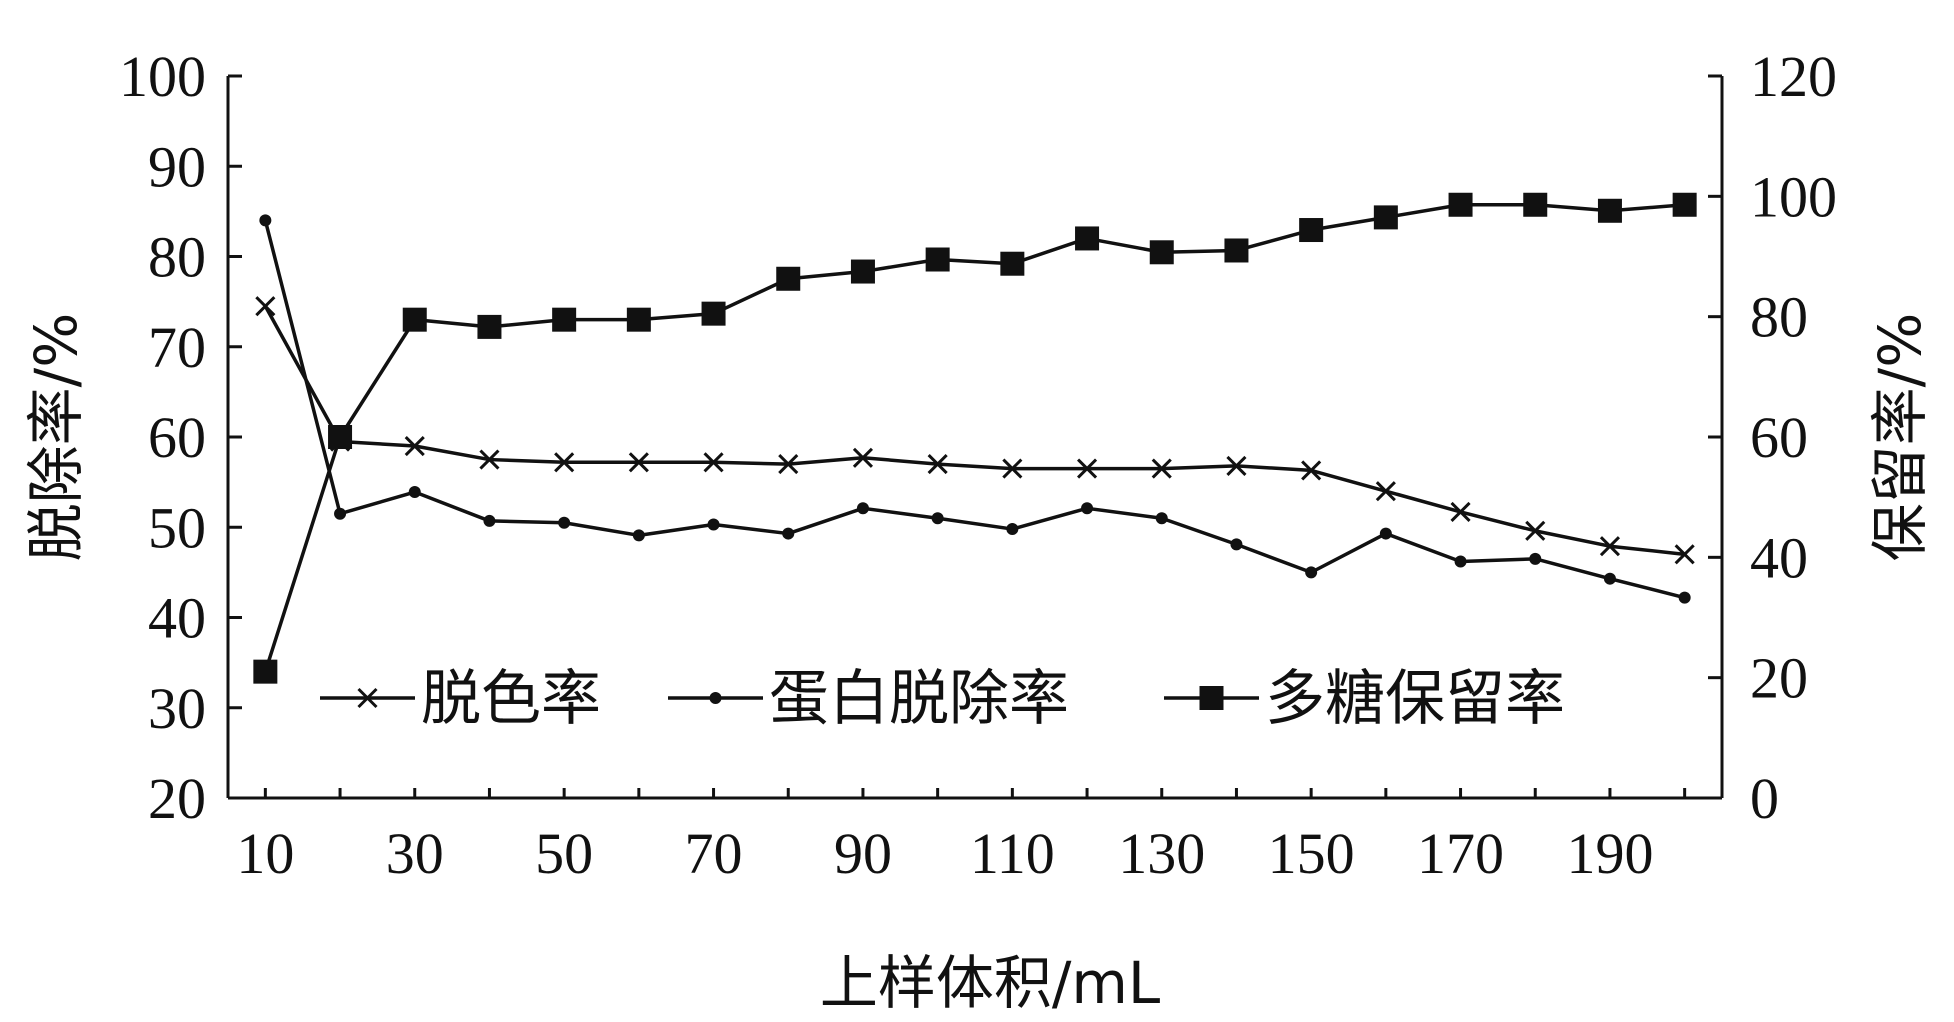 The height and width of the screenshot is (1022, 1954). I want to click on left-y-tick-label: 30, so click(177, 708).